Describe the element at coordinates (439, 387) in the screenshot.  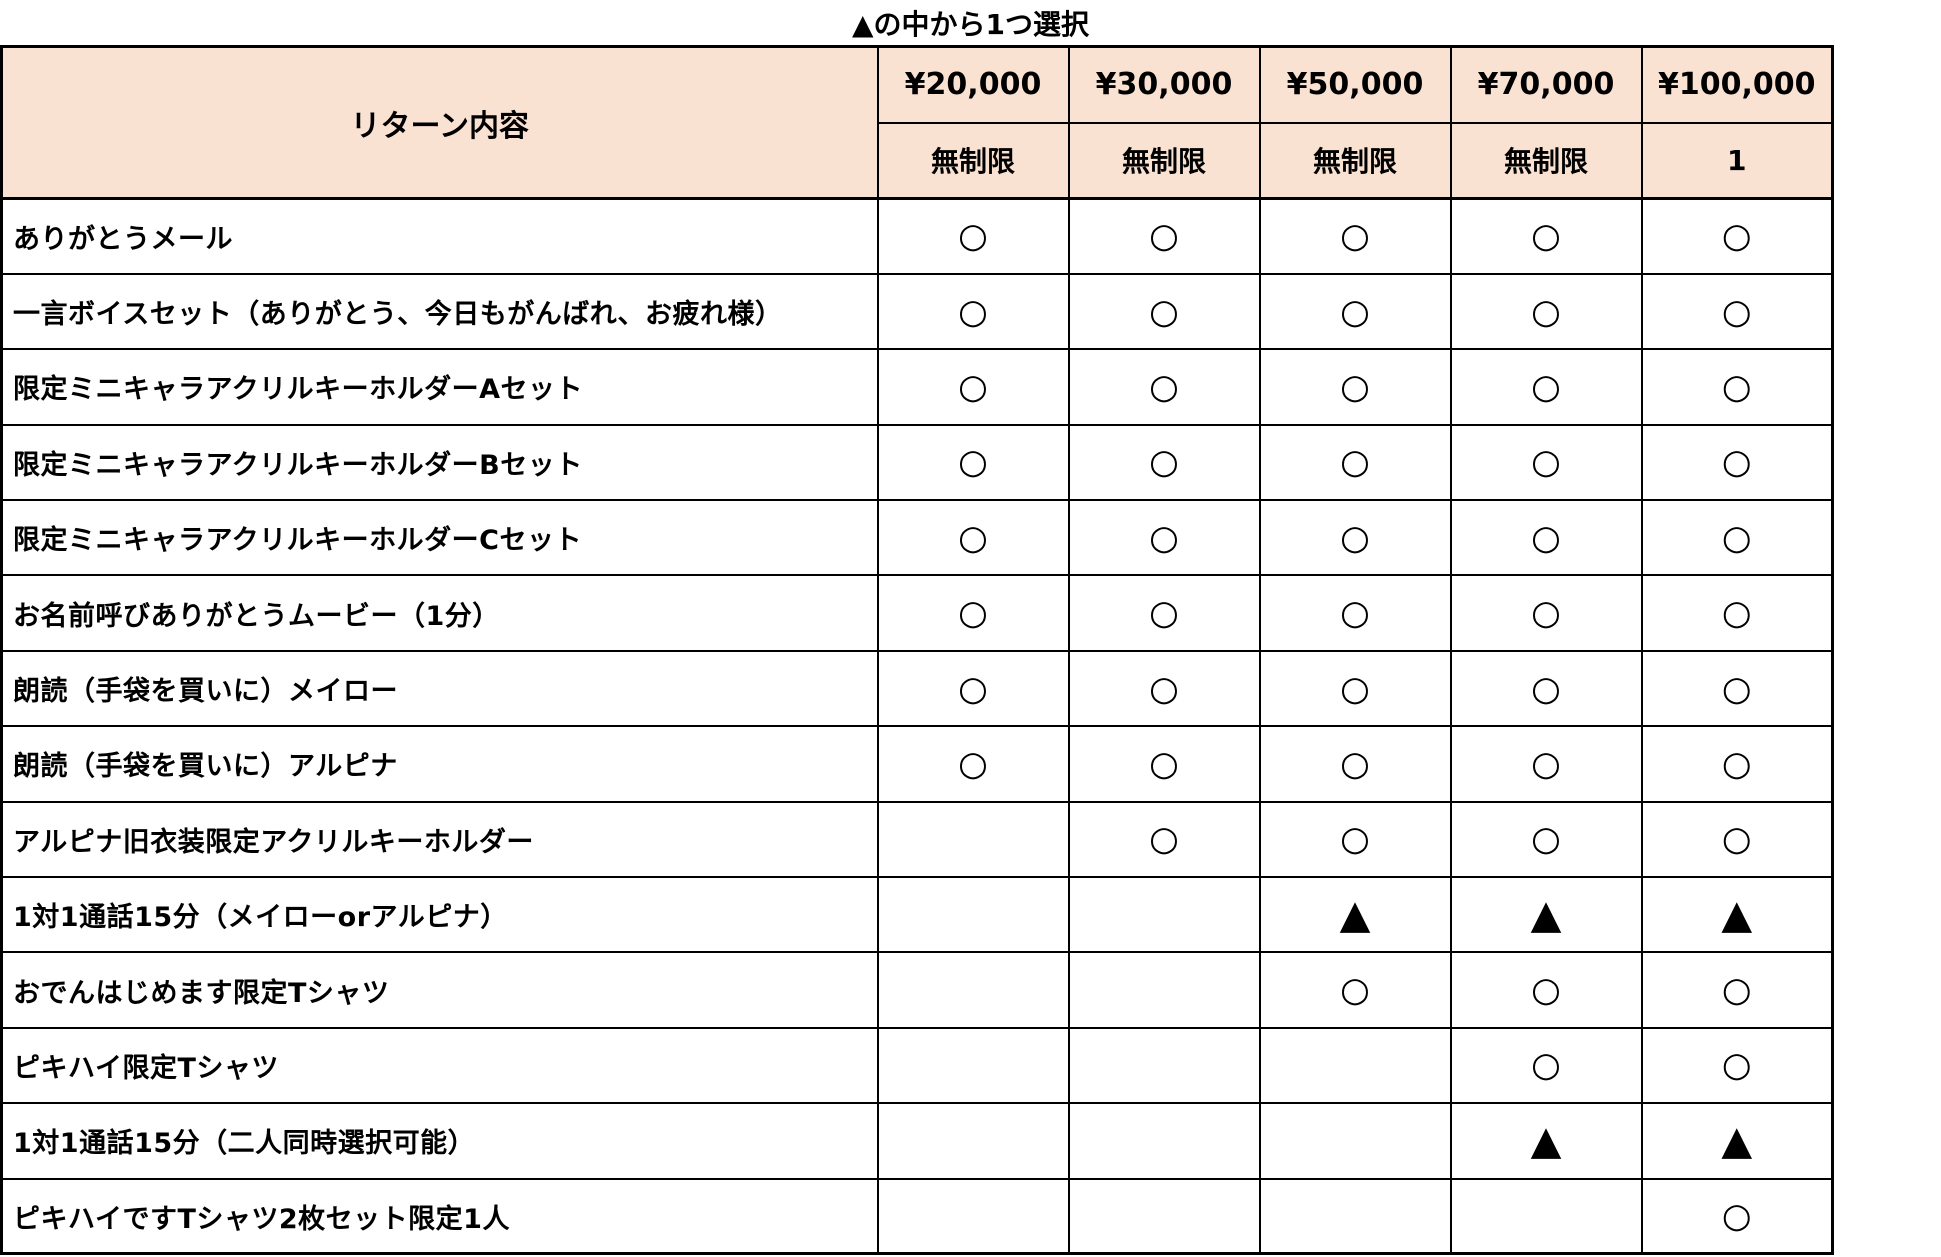
I see `return-label: 限定ミニキャラアクリルキーホルダーAセット` at that location.